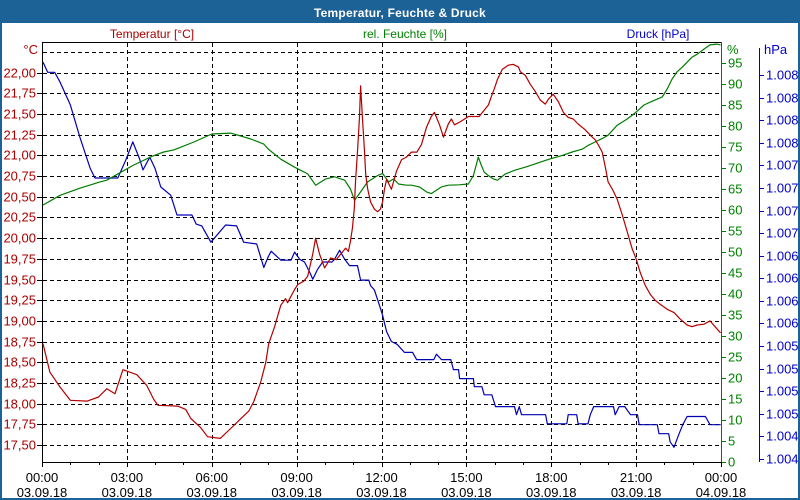  Describe the element at coordinates (735, 399) in the screenshot. I see `humidity-tick-label: 15` at that location.